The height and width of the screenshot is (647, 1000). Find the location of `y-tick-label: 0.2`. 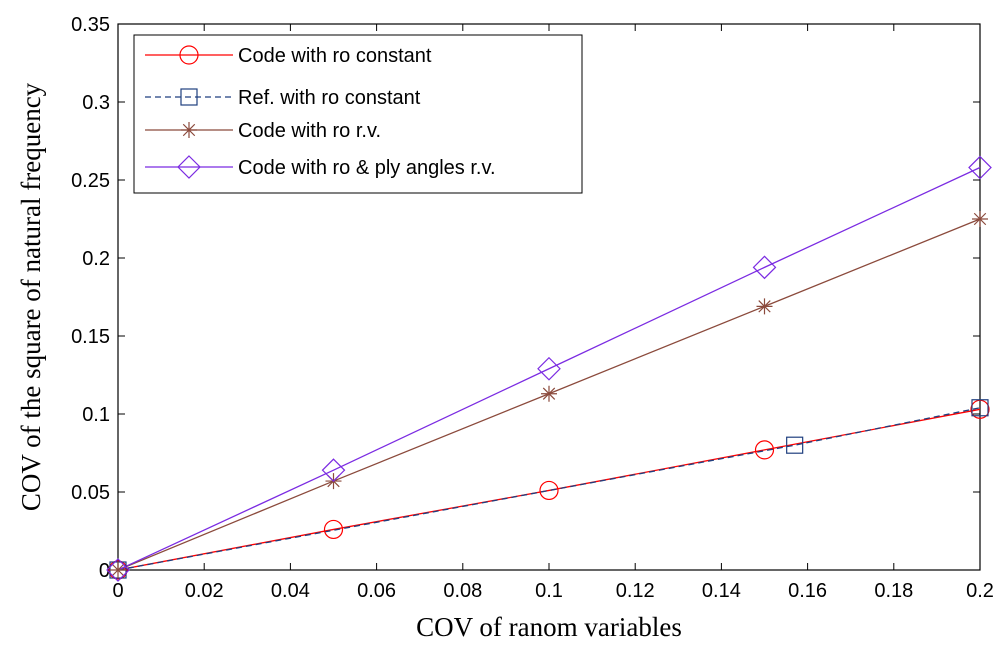

y-tick-label: 0.2 is located at coordinates (96, 259).